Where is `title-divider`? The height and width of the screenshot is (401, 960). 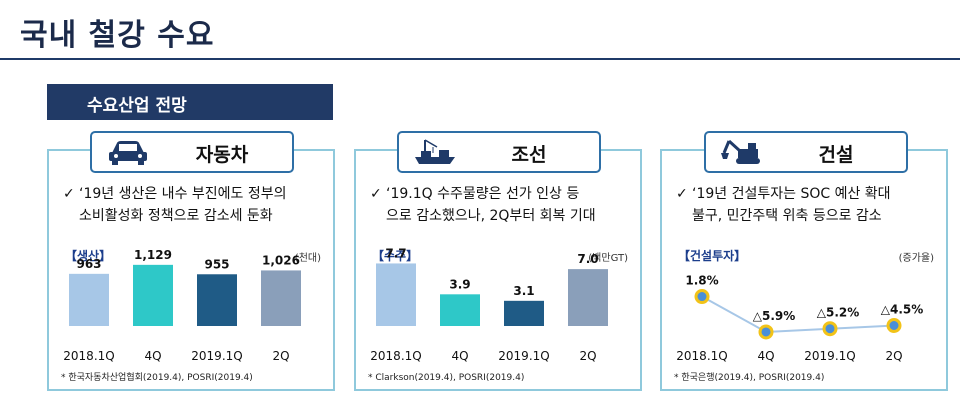 title-divider is located at coordinates (480, 59).